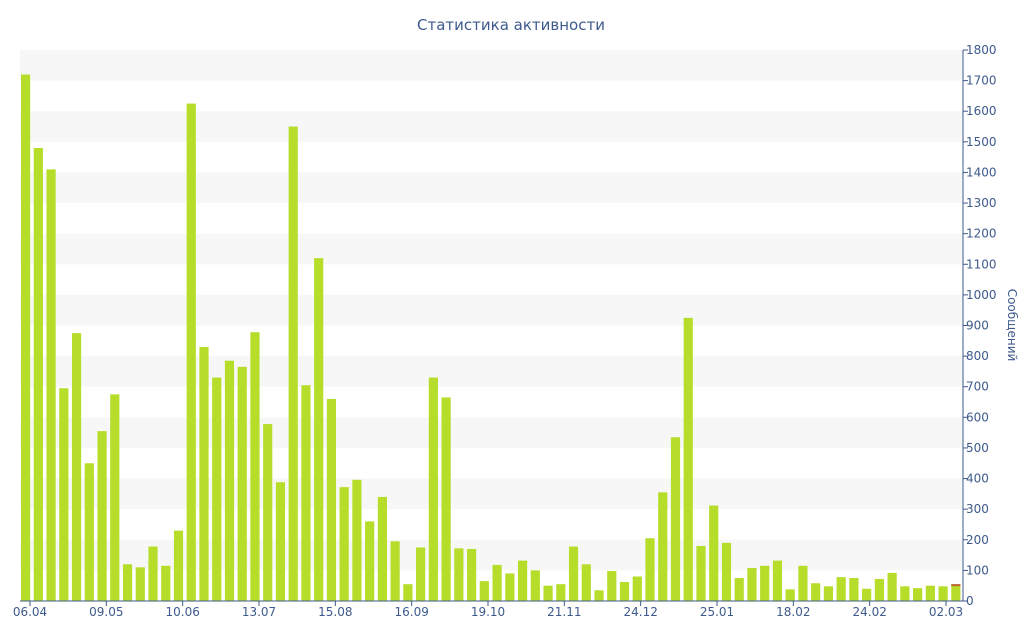 Image resolution: width=1024 pixels, height=640 pixels. What do you see at coordinates (981, 50) in the screenshot?
I see `y-tick-label: 1800` at bounding box center [981, 50].